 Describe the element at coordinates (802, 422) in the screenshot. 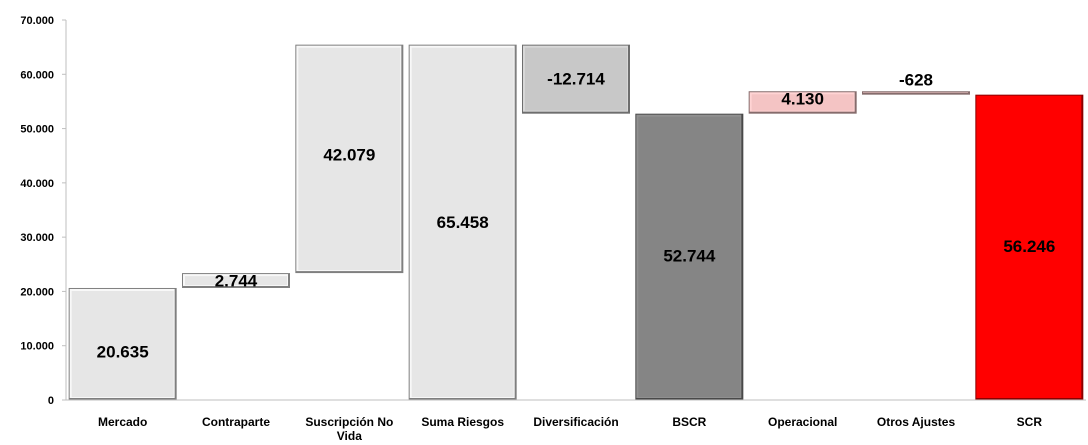

I see `x-tick-label: Operacional` at that location.